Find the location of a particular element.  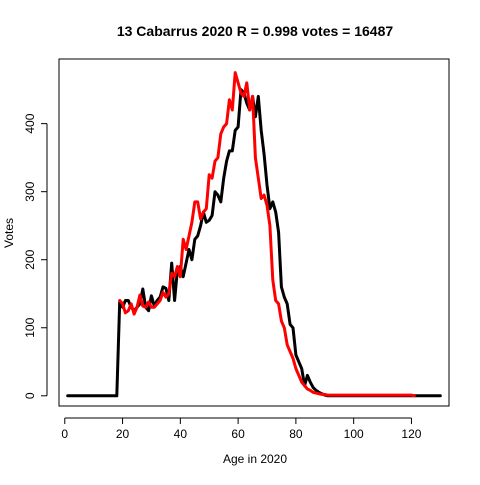

y-tick-label: 200 is located at coordinates (30, 259).